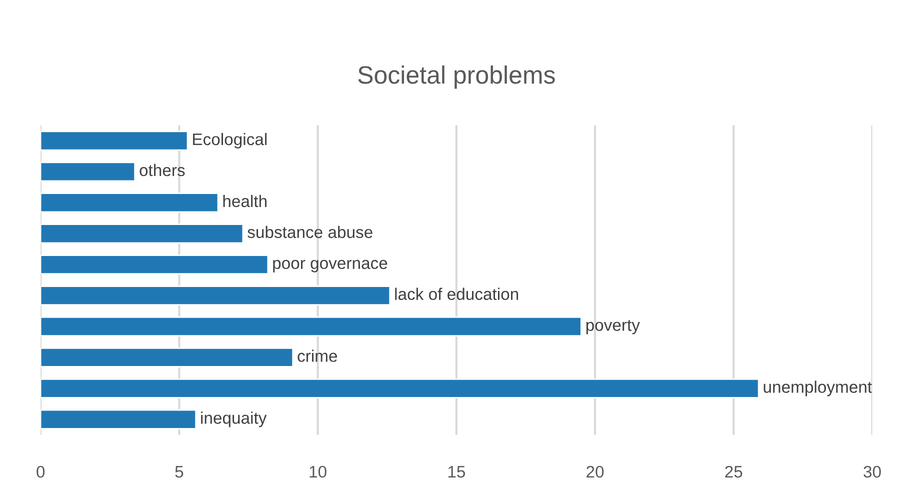 This screenshot has width=902, height=501. What do you see at coordinates (818, 388) in the screenshot?
I see `y-tick-label: unemployment` at bounding box center [818, 388].